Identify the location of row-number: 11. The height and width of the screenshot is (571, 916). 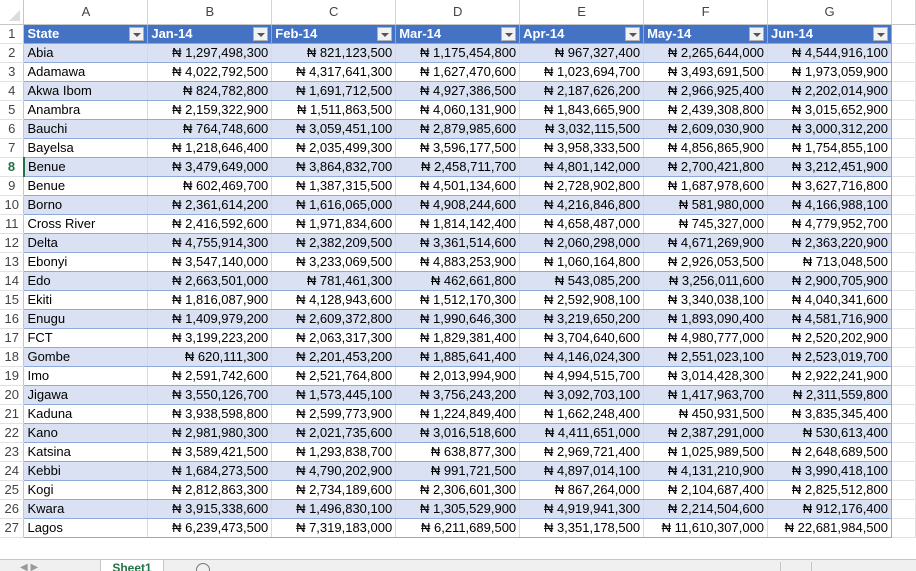
(12, 224).